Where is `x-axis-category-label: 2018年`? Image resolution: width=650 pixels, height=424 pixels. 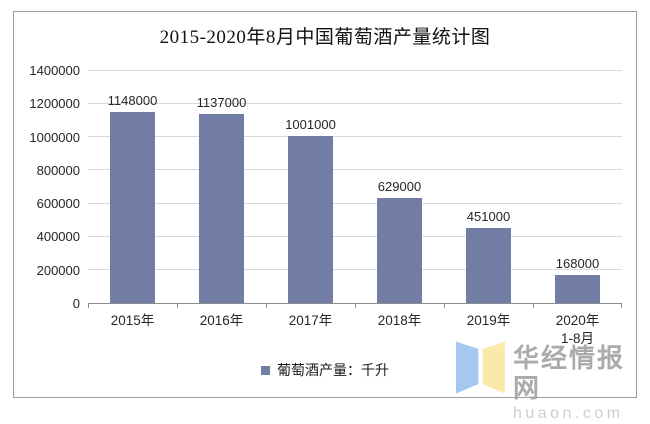
x-axis-category-label: 2018年 is located at coordinates (400, 321).